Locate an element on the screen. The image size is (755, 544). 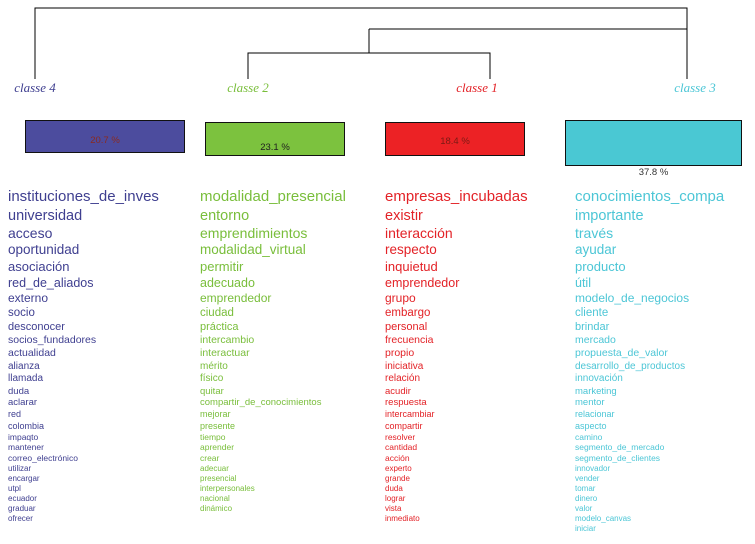
word-item: innovación is located at coordinates (599, 378).